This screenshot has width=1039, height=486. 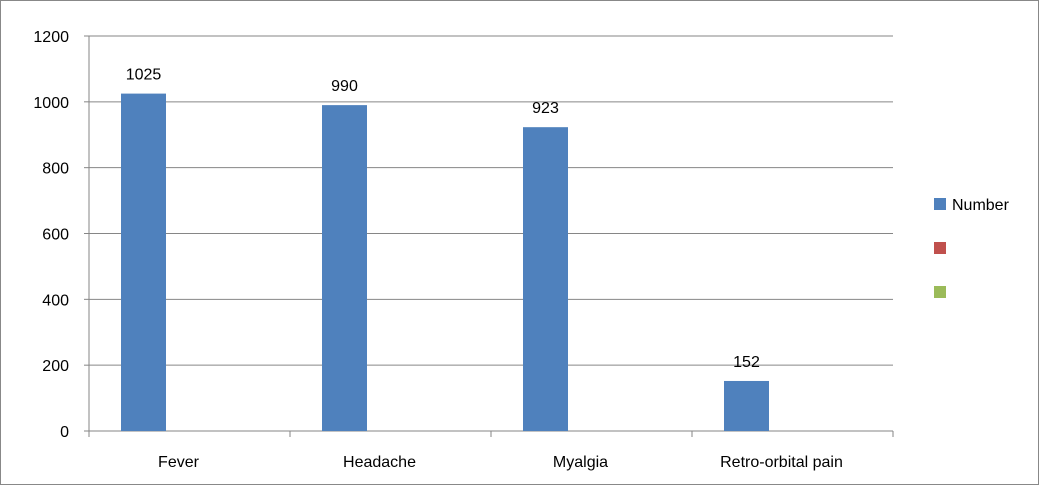 I want to click on x-tick-label: Headache, so click(x=379, y=462).